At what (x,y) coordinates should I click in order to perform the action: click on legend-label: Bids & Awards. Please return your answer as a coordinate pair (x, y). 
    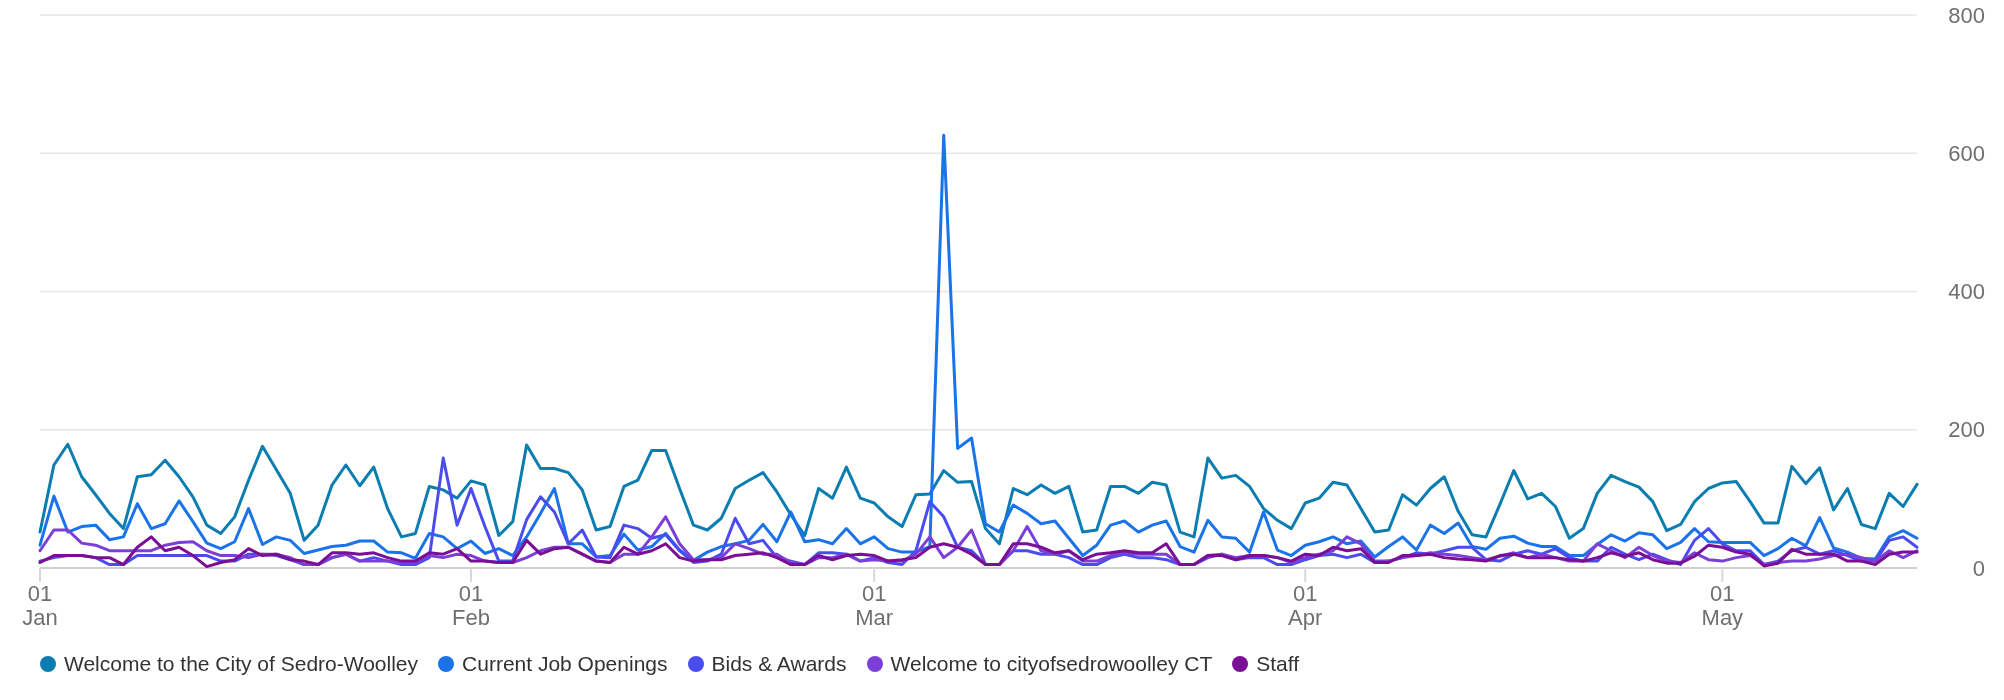
    Looking at the image, I should click on (779, 664).